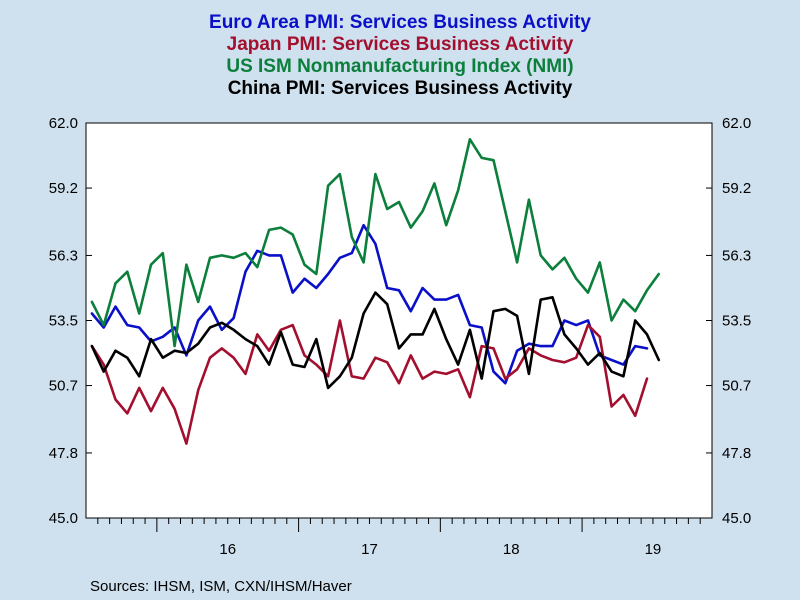  What do you see at coordinates (63, 453) in the screenshot?
I see `y-tick-label-left: 47.8` at bounding box center [63, 453].